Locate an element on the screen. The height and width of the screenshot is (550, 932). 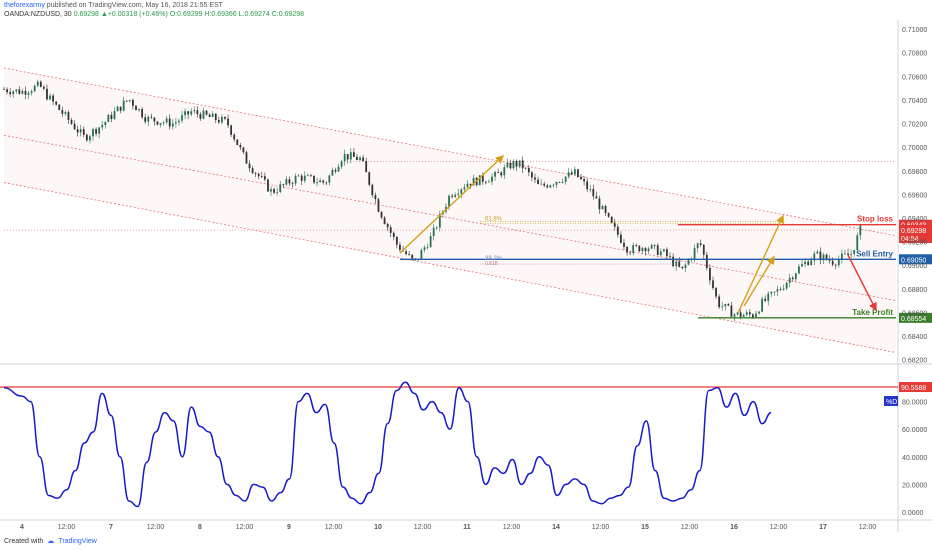
time-tick-label: 16 is located at coordinates (734, 527).